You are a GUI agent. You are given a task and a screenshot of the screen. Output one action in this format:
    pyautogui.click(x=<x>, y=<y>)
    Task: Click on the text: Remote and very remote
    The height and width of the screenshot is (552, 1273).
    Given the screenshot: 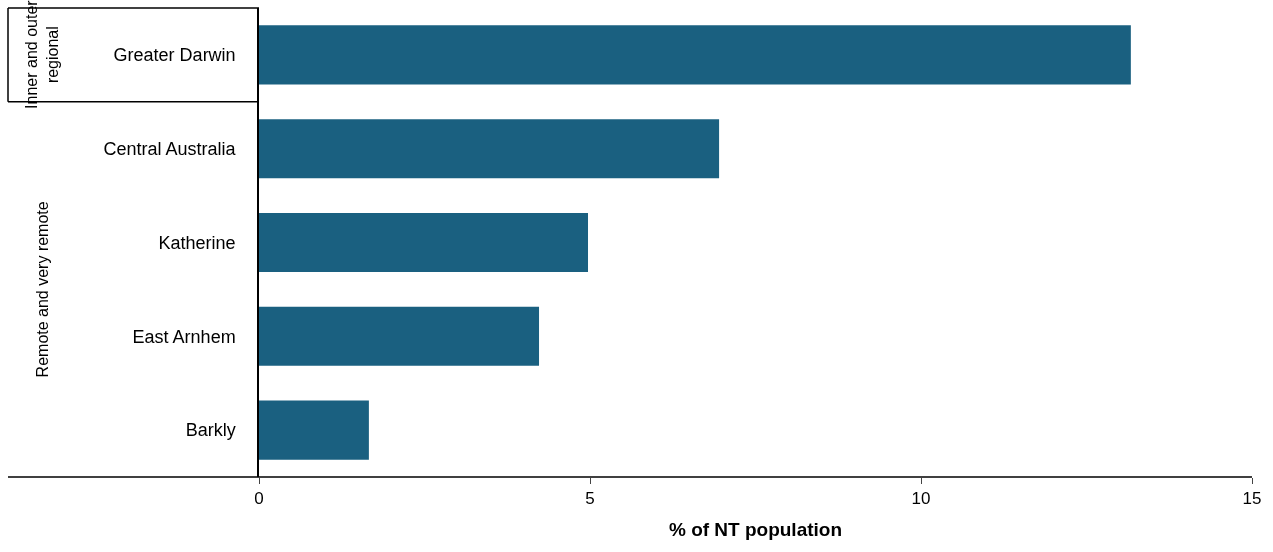 What is the action you would take?
    pyautogui.click(x=42, y=289)
    